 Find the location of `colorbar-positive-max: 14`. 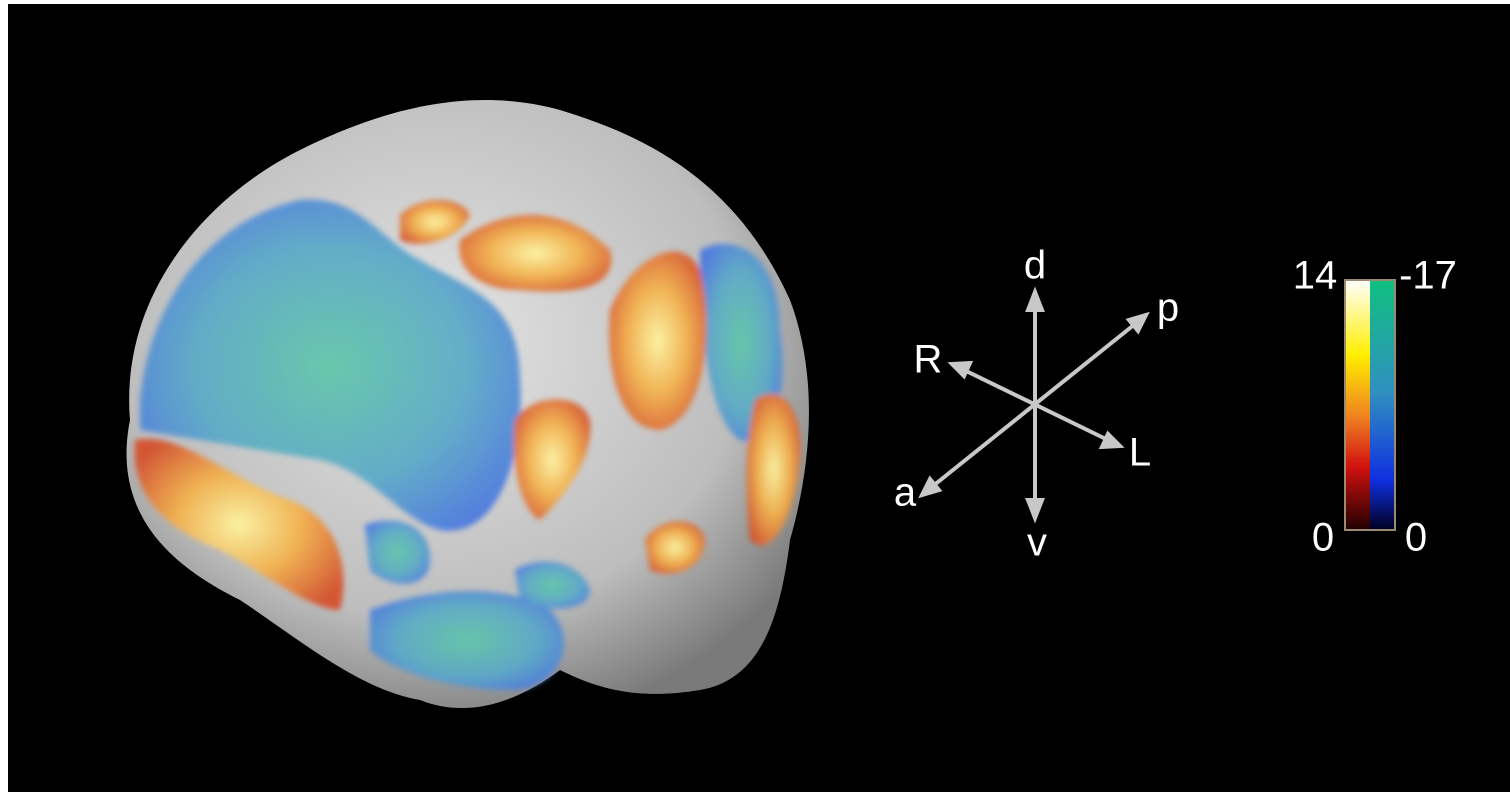

colorbar-positive-max: 14 is located at coordinates (1315, 276).